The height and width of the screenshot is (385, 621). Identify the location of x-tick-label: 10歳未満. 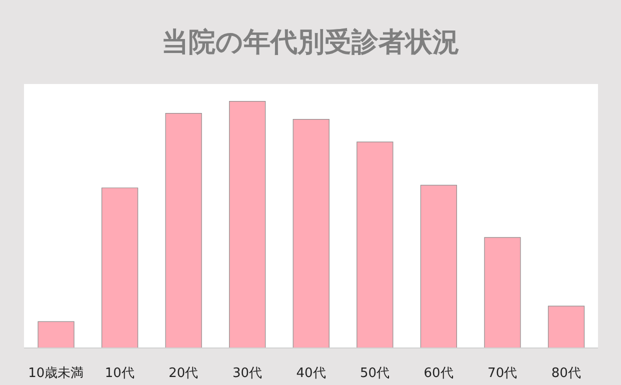
(56, 374).